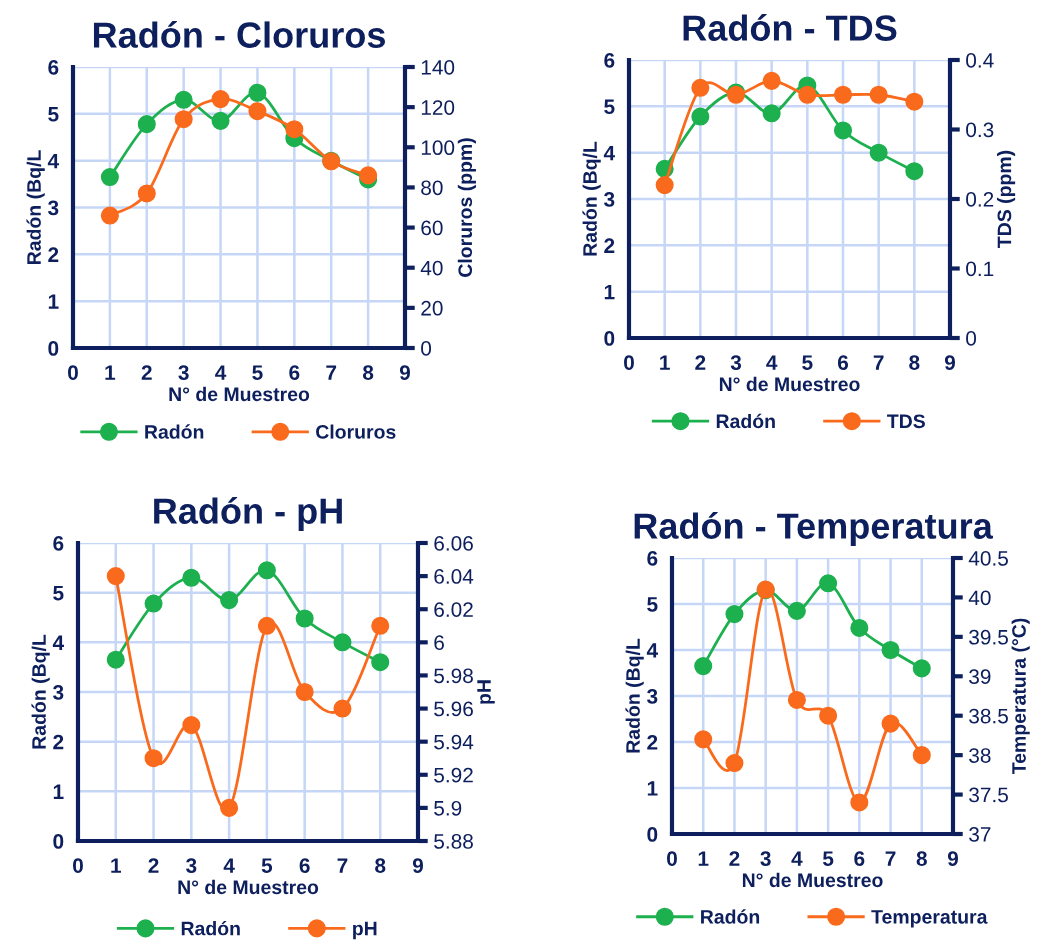 Image resolution: width=1054 pixels, height=945 pixels. I want to click on y2-tick-label: 40.5, so click(988, 558).